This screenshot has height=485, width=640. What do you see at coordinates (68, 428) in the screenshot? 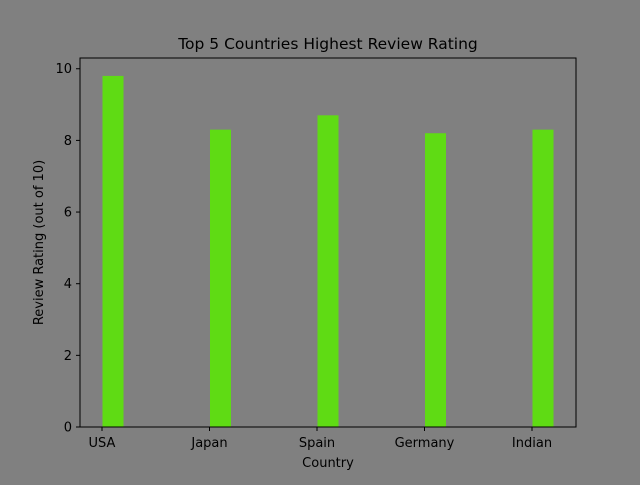
I see `y-tick-label: 0` at bounding box center [68, 428].